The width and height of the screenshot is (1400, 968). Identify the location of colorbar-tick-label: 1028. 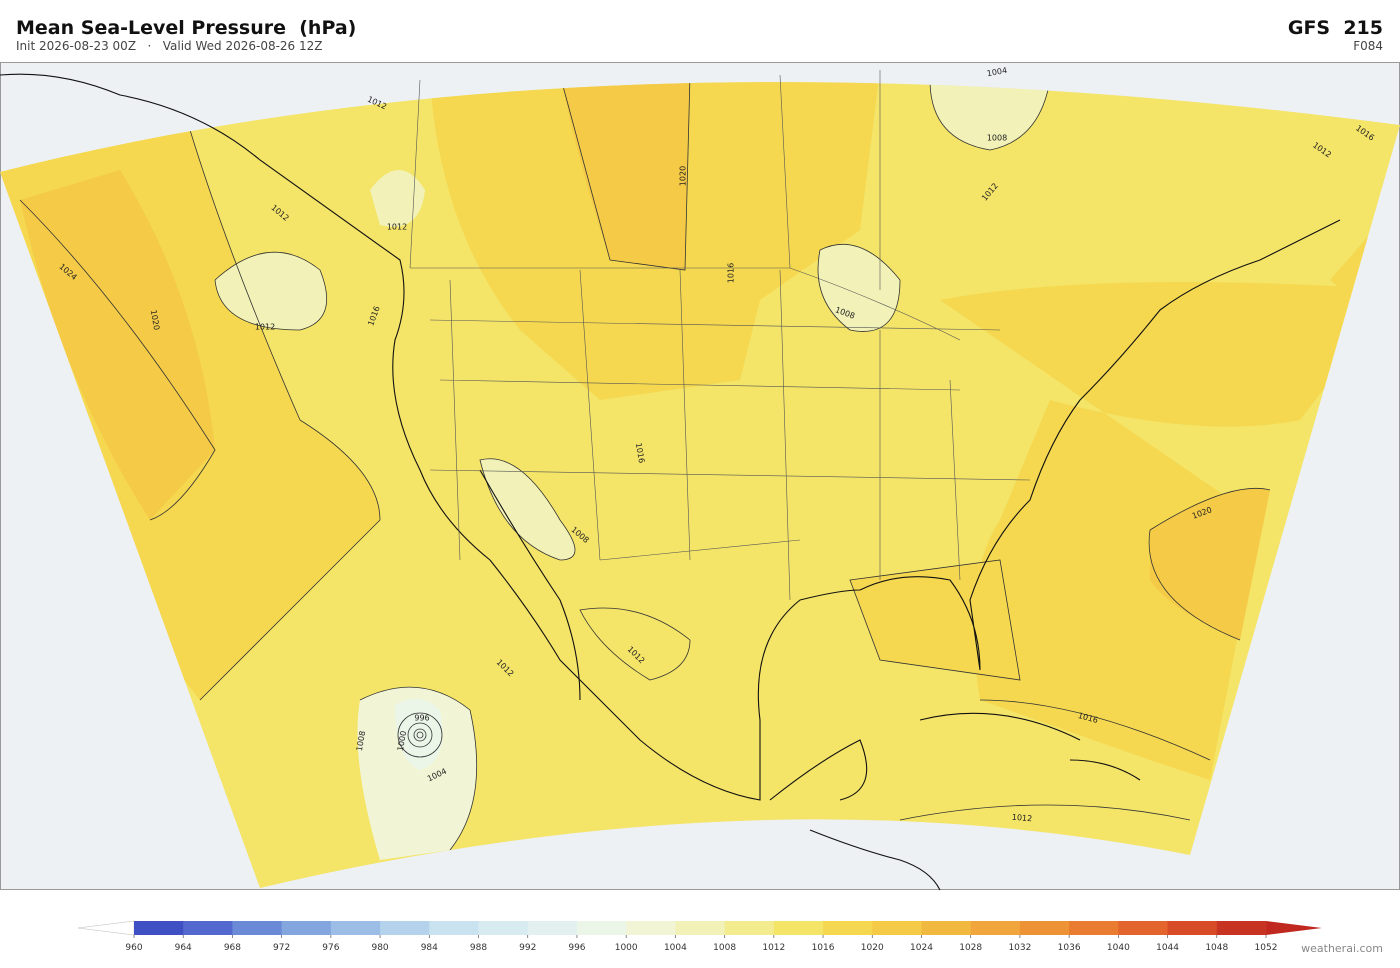
(970, 948).